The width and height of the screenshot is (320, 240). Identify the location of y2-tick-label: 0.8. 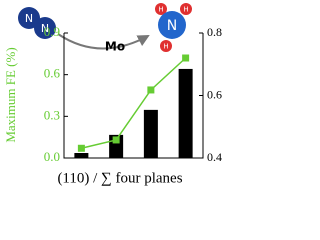
(214, 32).